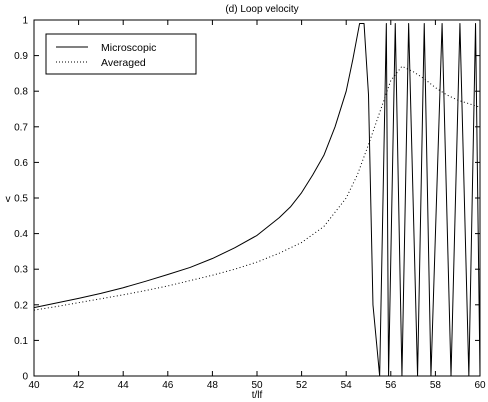  What do you see at coordinates (21, 163) in the screenshot?
I see `y-tick-label: 0.6` at bounding box center [21, 163].